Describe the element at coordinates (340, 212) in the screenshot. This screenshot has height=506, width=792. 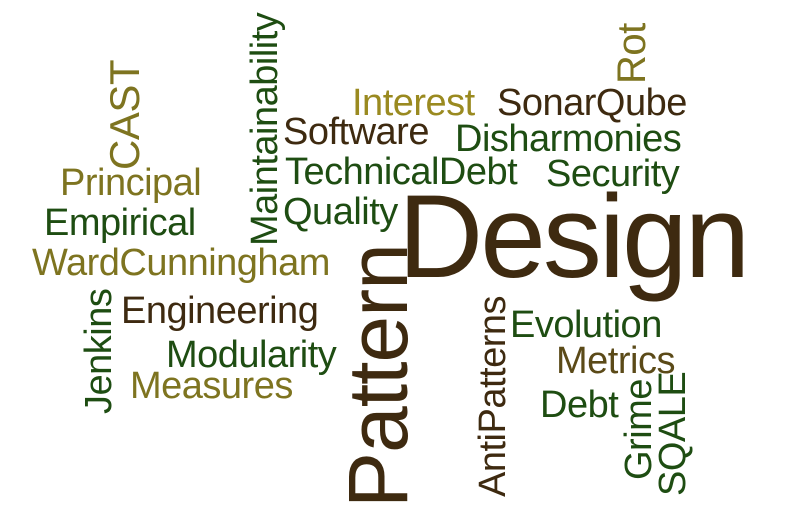
I see `word-quality: Quality` at that location.